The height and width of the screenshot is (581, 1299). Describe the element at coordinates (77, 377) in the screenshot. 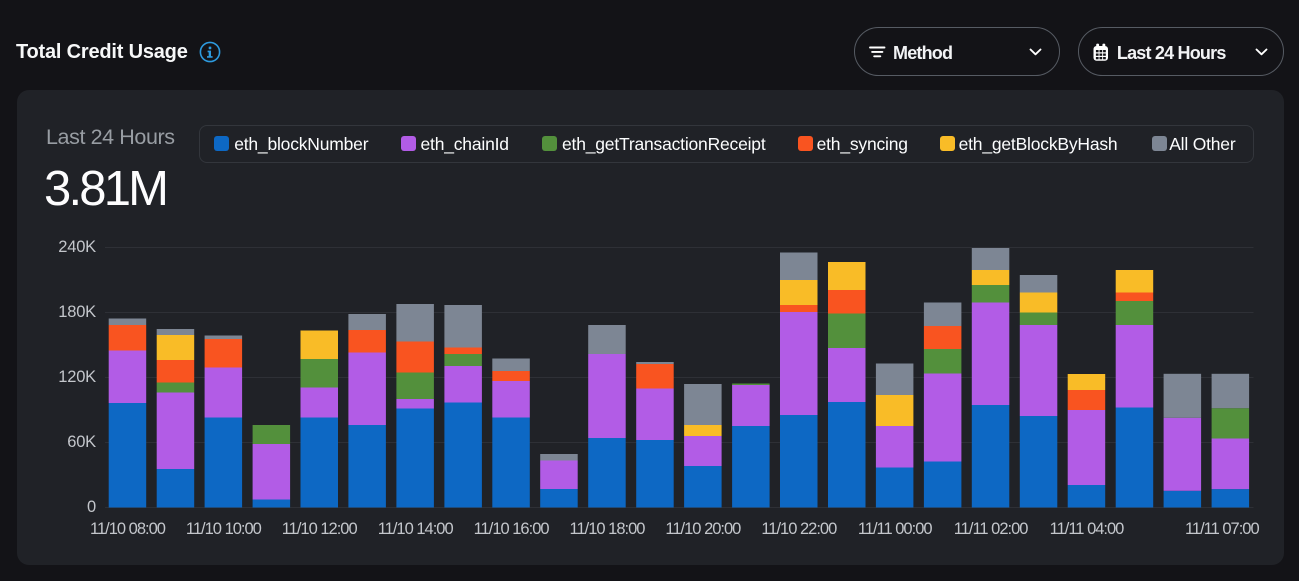

I see `svg-text: 120K` at that location.